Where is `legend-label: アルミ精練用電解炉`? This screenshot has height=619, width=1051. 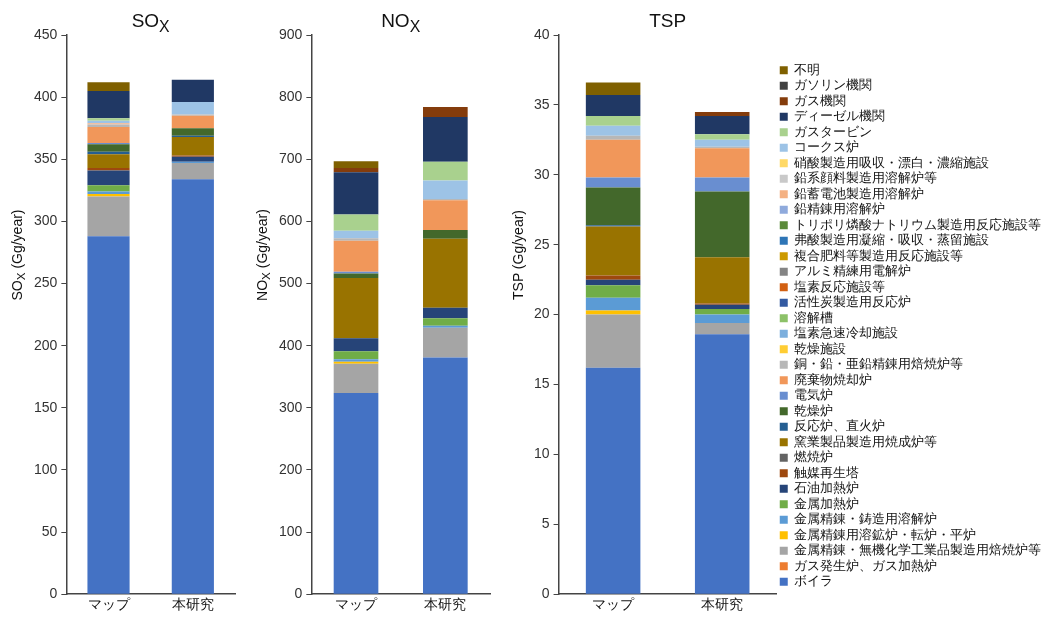
legend-label: アルミ精練用電解炉 is located at coordinates (852, 271).